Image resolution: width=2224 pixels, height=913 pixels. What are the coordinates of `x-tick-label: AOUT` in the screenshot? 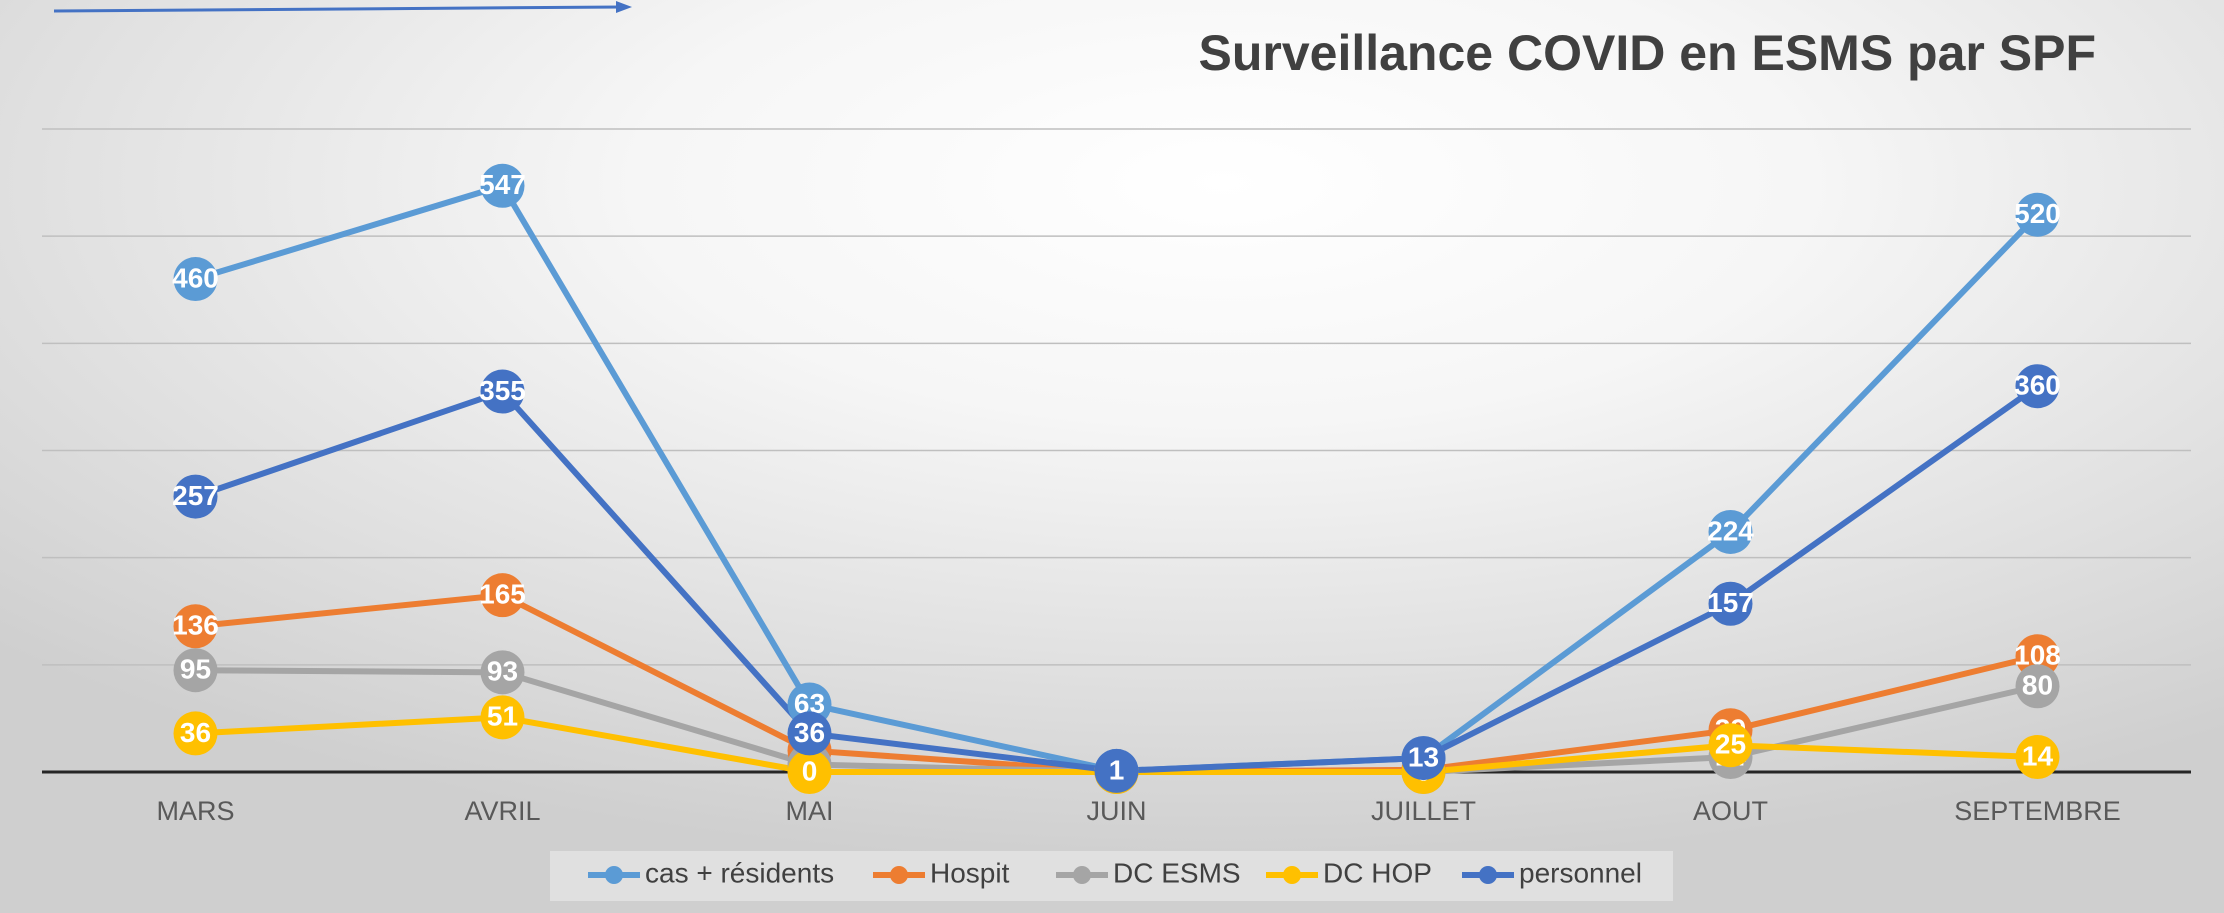 It's located at (1730, 811).